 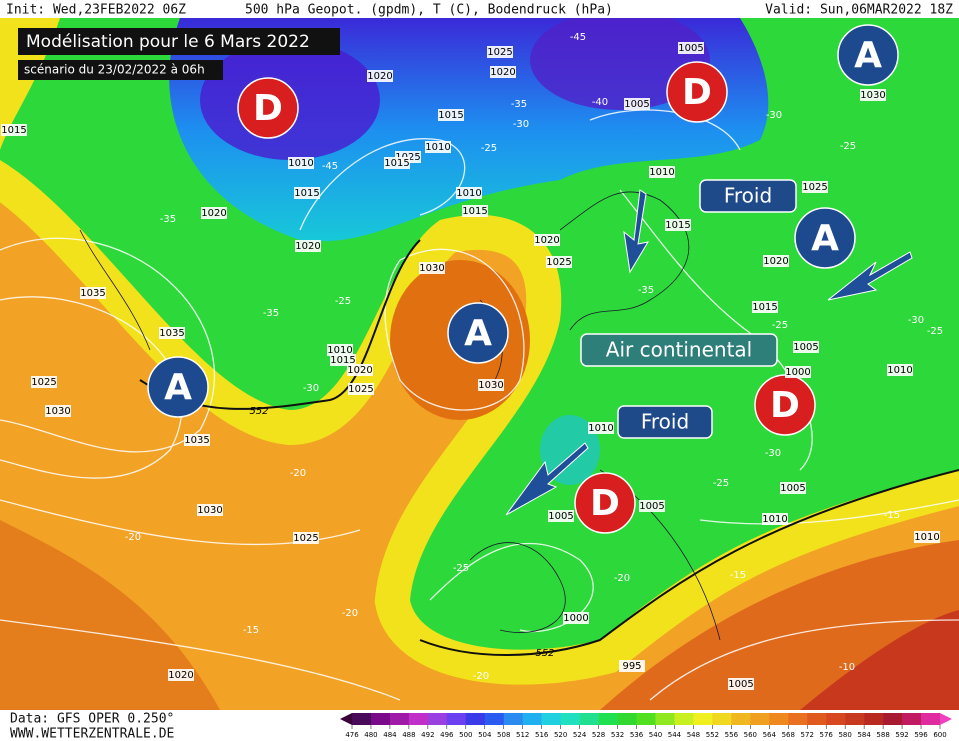 I want to click on colorbar-label: 600, so click(x=939, y=735).